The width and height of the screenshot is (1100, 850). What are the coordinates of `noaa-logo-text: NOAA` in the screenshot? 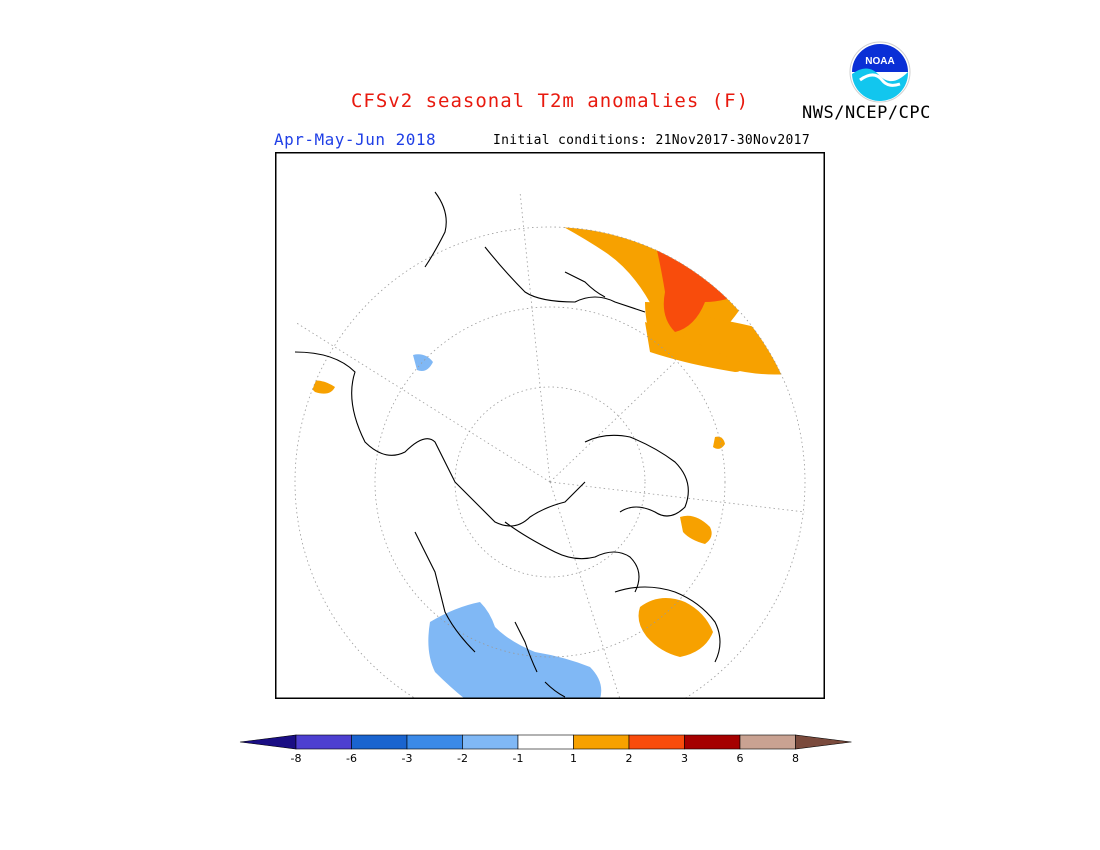 It's located at (879, 61).